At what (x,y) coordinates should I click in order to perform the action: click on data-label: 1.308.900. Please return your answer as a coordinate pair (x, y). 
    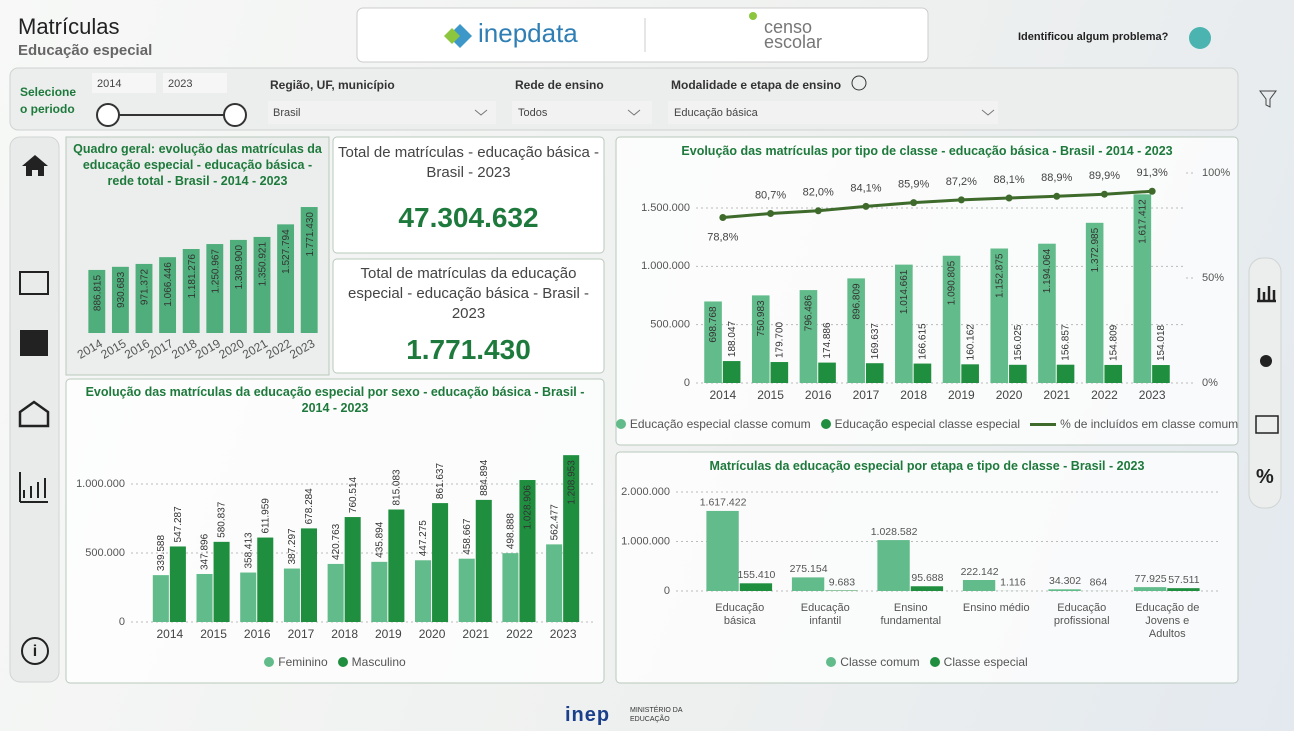
    Looking at the image, I should click on (239, 266).